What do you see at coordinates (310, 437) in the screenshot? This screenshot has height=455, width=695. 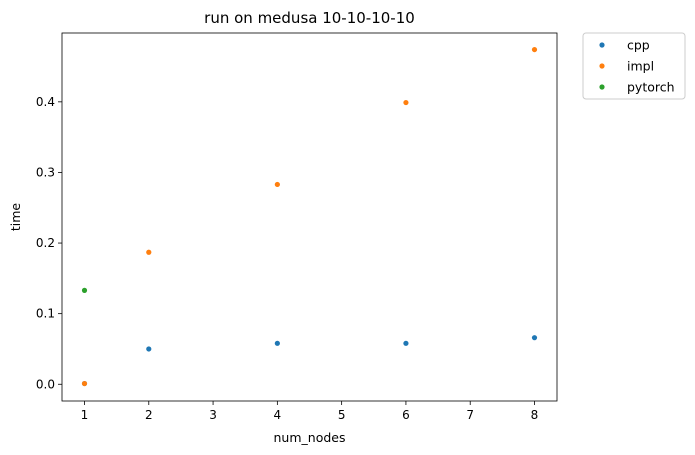 I see `x-axis-label: num_nodes` at bounding box center [310, 437].